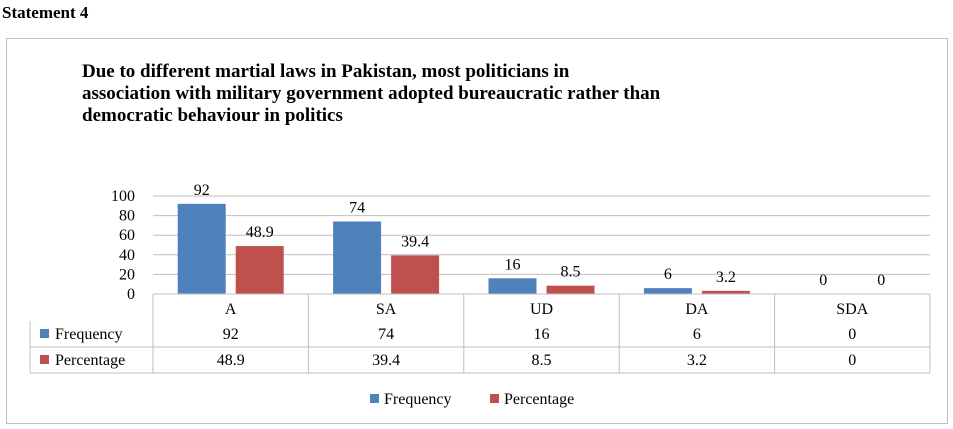 The height and width of the screenshot is (429, 953). What do you see at coordinates (386, 360) in the screenshot?
I see `table-cell: 39.4` at bounding box center [386, 360].